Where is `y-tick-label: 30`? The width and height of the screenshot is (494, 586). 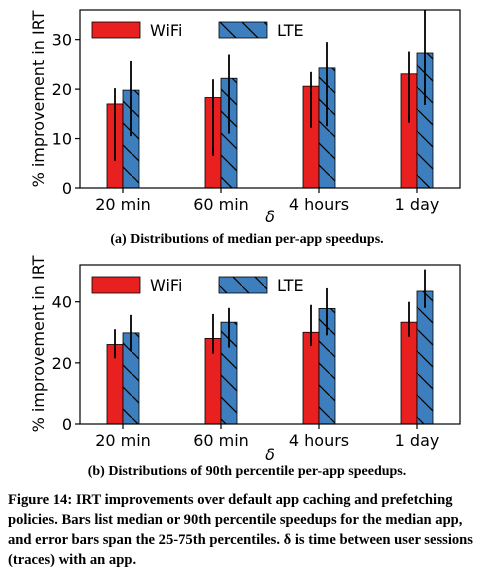
y-tick-label: 30 is located at coordinates (62, 40).